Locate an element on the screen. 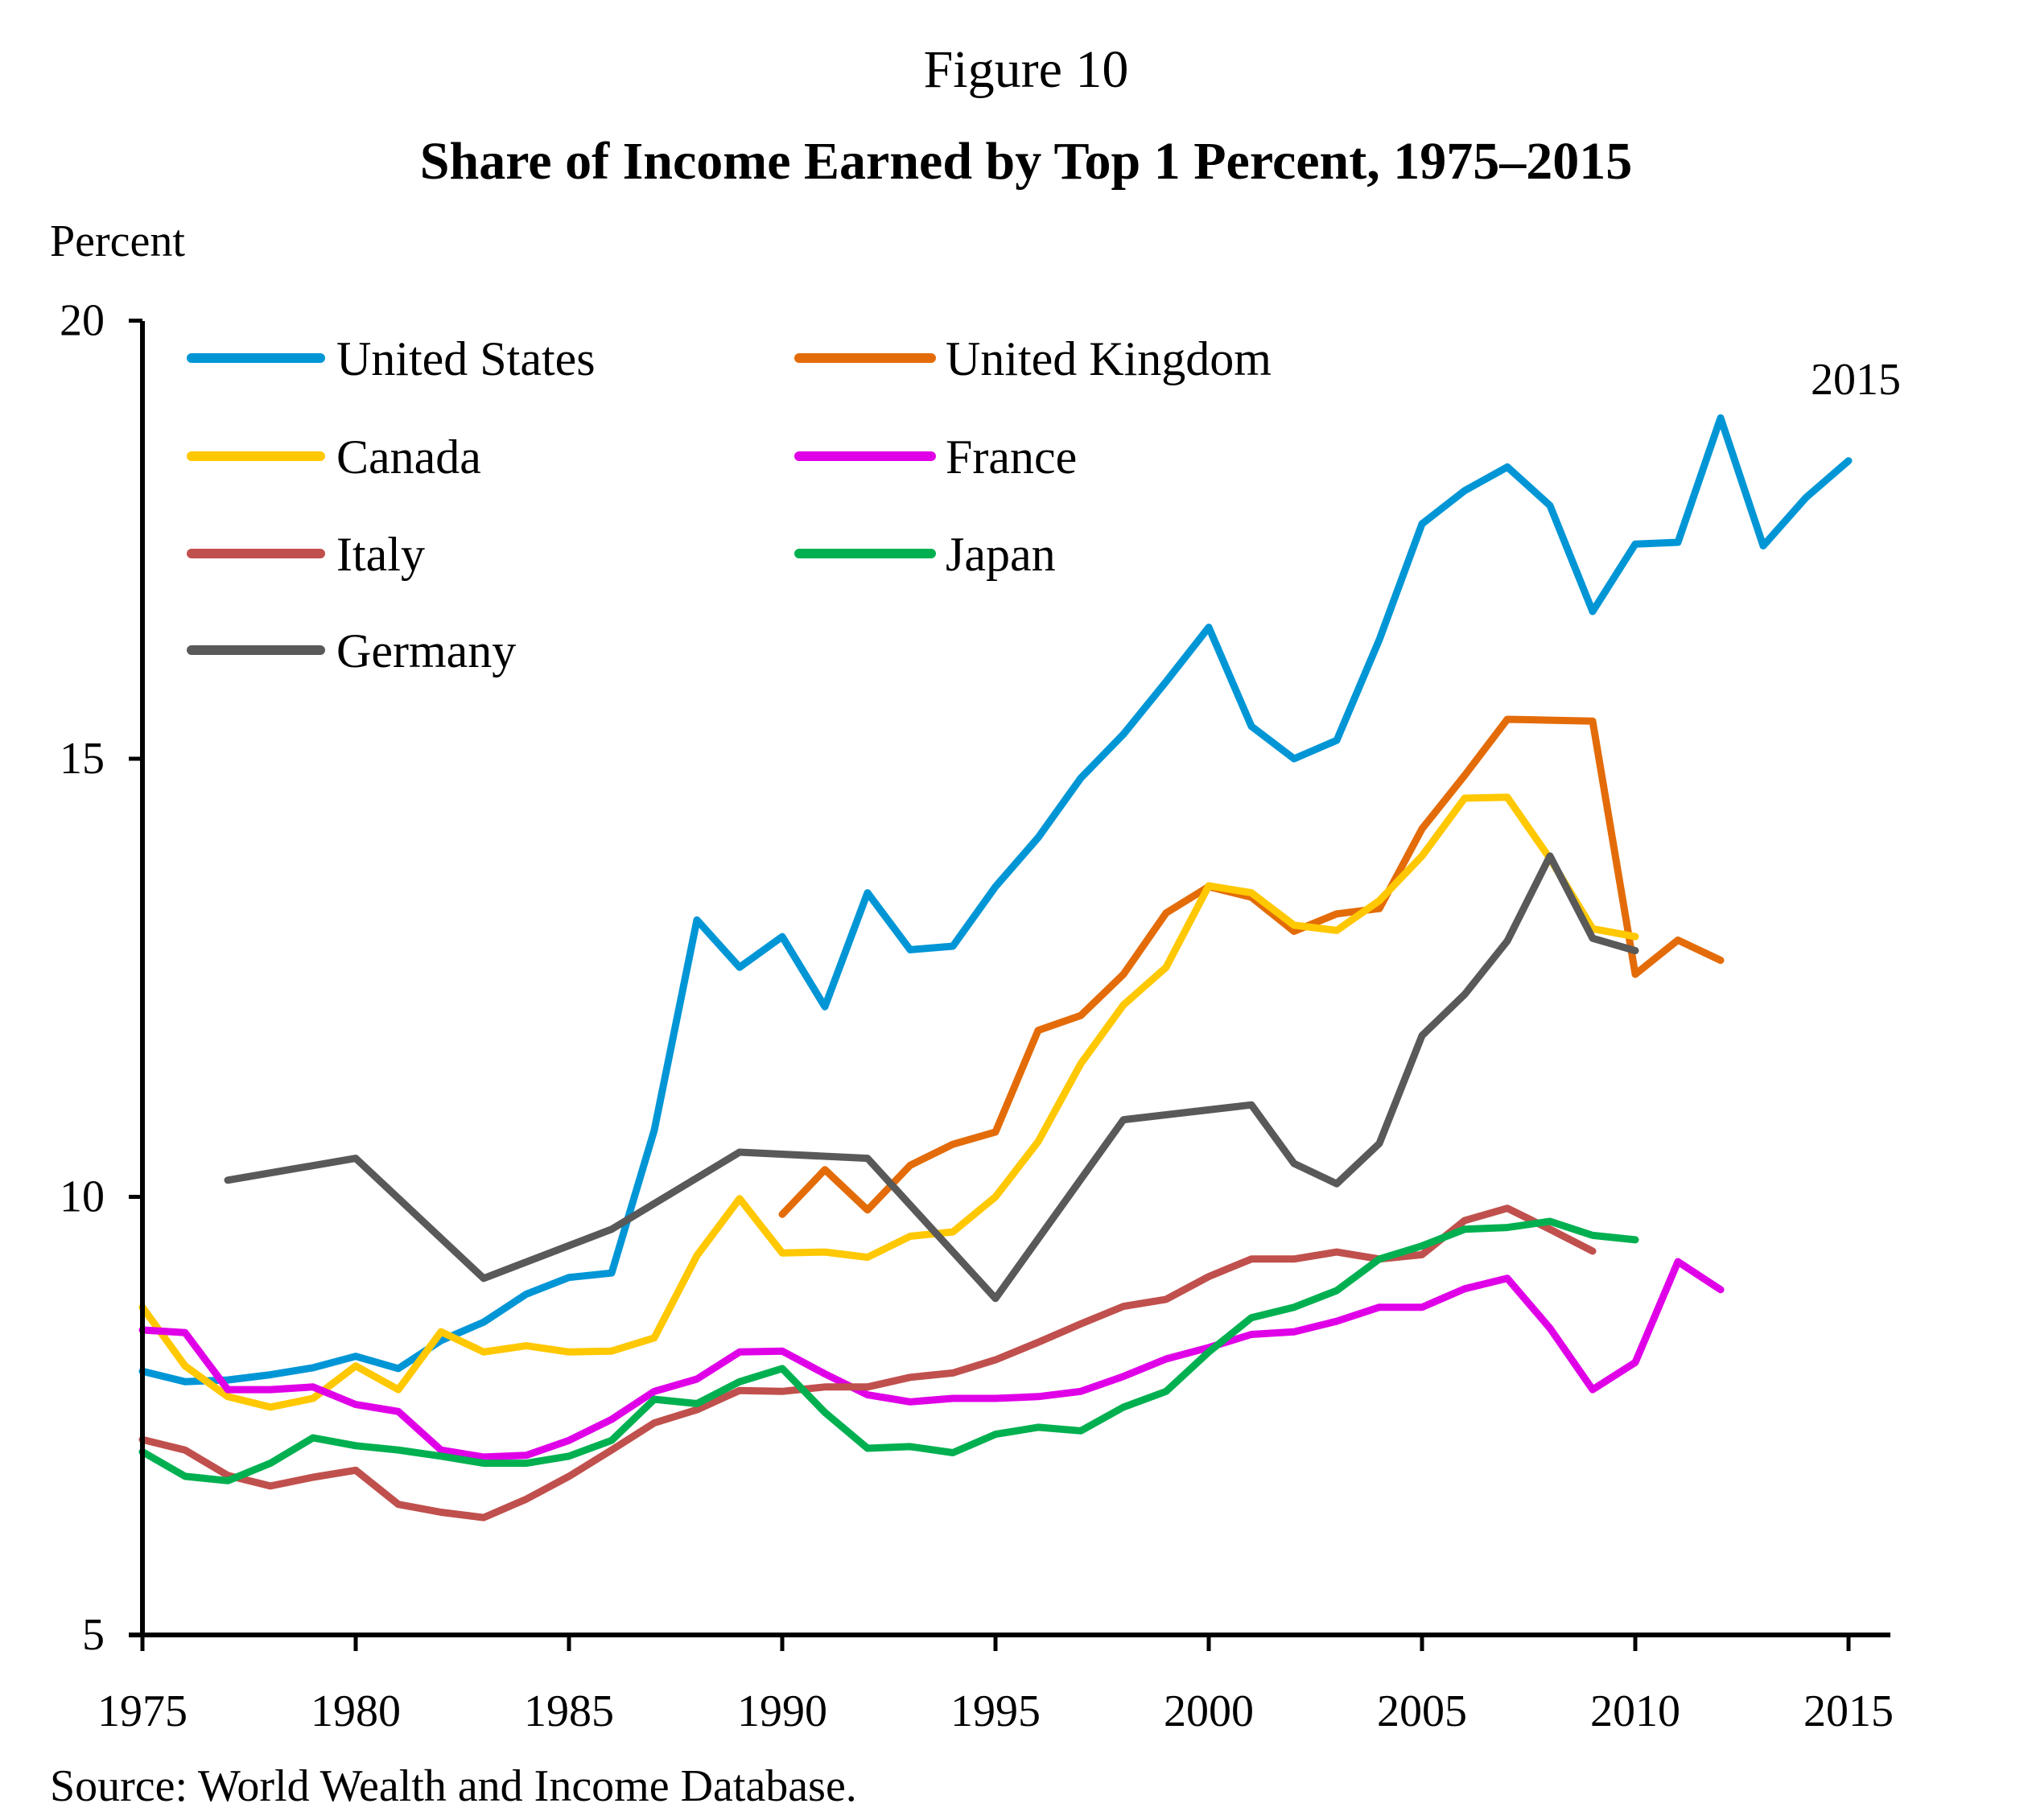 The width and height of the screenshot is (2028, 1820). legend-label: Germany is located at coordinates (426, 650).